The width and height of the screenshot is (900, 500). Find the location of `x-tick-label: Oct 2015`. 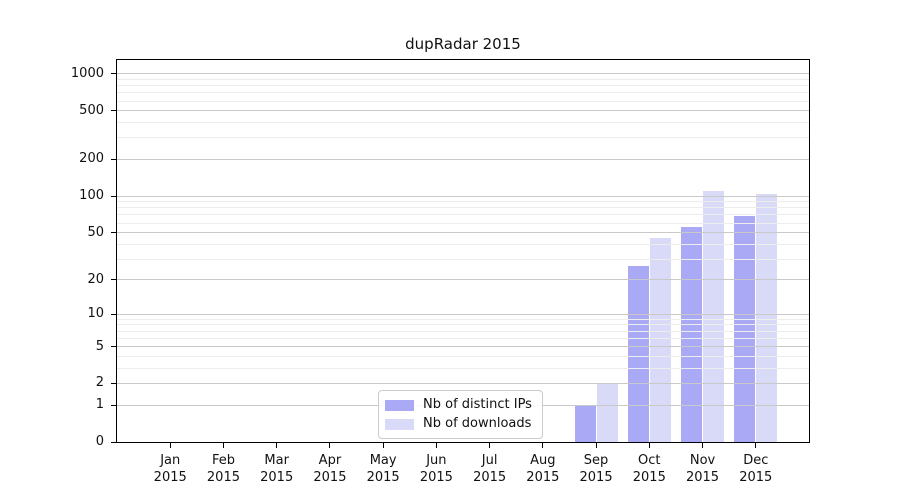

x-tick-label: Oct 2015 is located at coordinates (649, 469).